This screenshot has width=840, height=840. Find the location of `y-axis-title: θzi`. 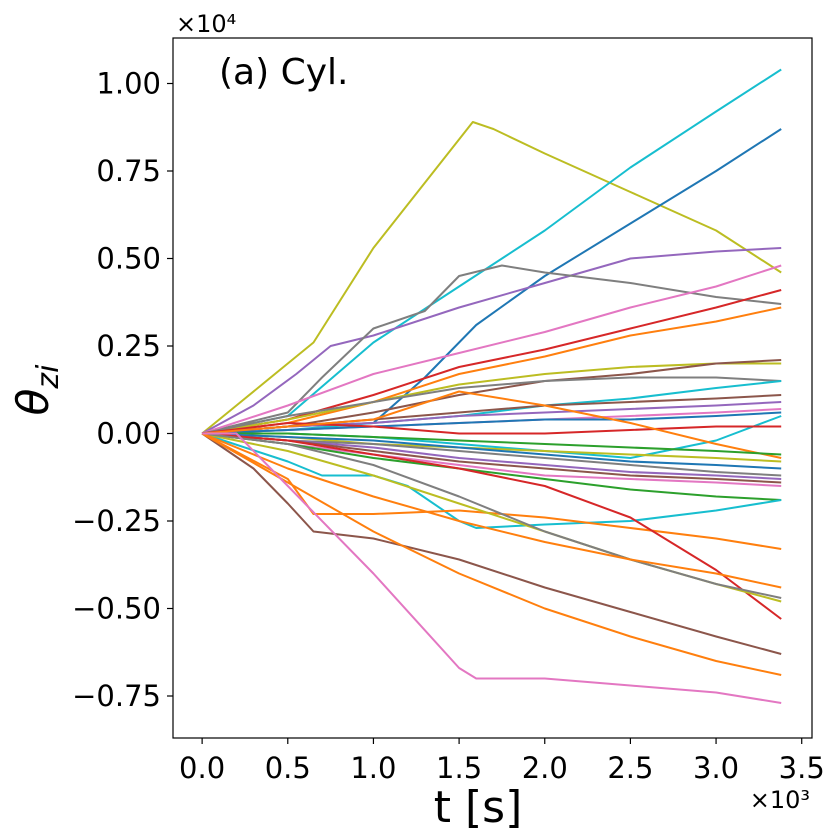

y-axis-title: θzi is located at coordinates (37, 390).